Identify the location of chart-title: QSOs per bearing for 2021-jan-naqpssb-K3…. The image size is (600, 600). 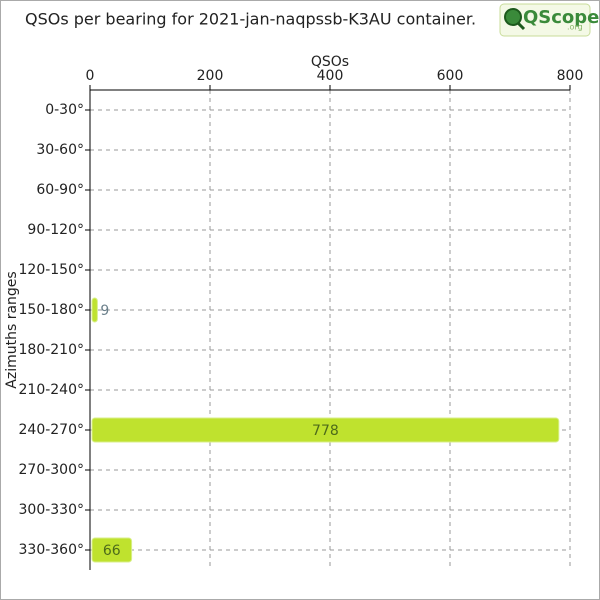
(250, 19).